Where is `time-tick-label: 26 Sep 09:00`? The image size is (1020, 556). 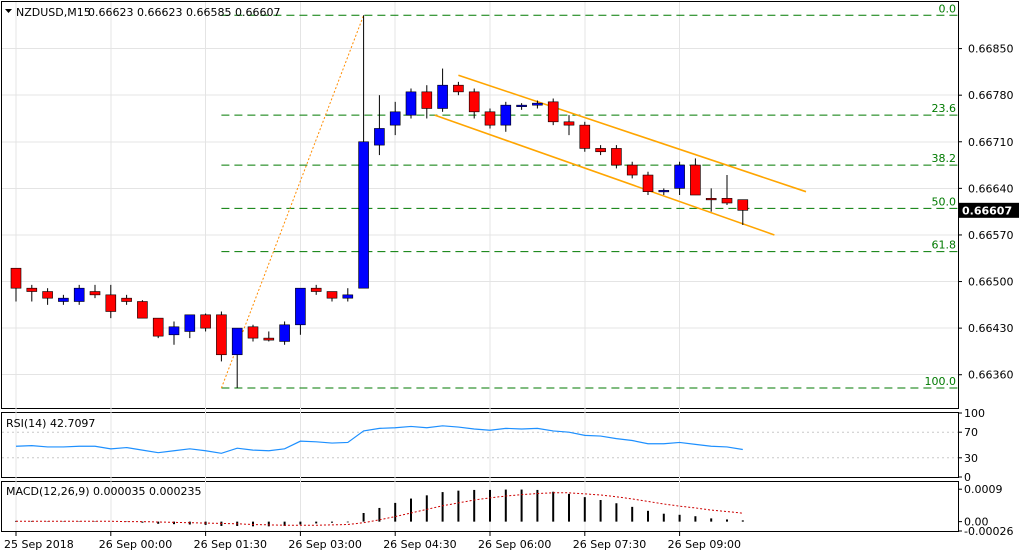 time-tick-label: 26 Sep 09:00 is located at coordinates (704, 544).